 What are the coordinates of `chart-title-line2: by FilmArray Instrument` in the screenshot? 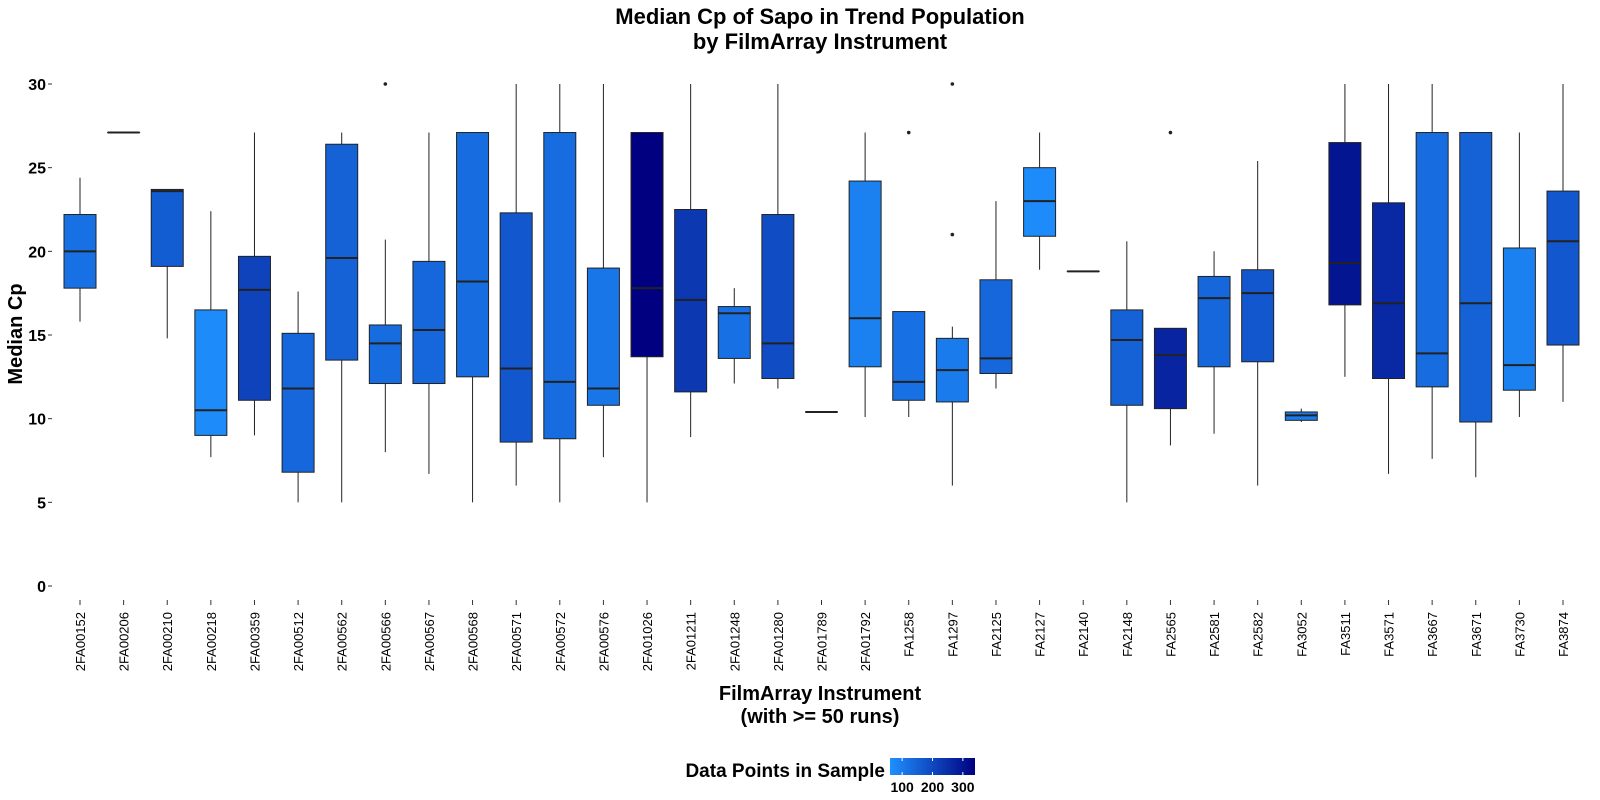 It's located at (820, 41).